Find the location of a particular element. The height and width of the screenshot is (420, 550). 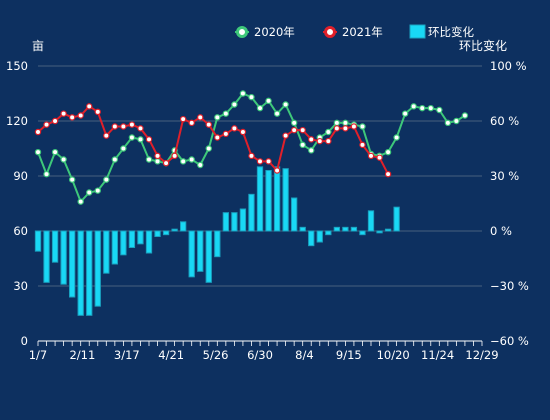

legend-item-2020: 2020年 is located at coordinates (265, 32).